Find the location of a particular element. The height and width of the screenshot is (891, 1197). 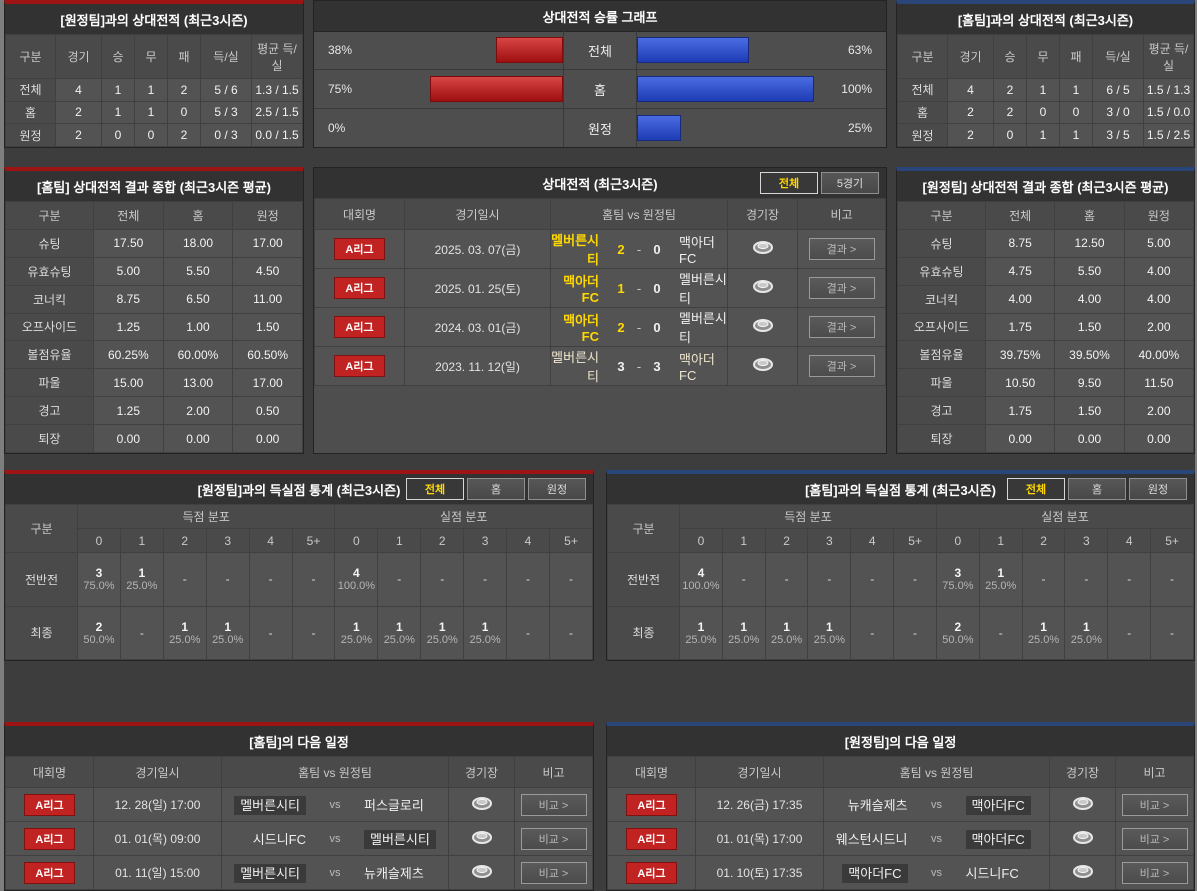

column-header: 구분 is located at coordinates (30, 56).